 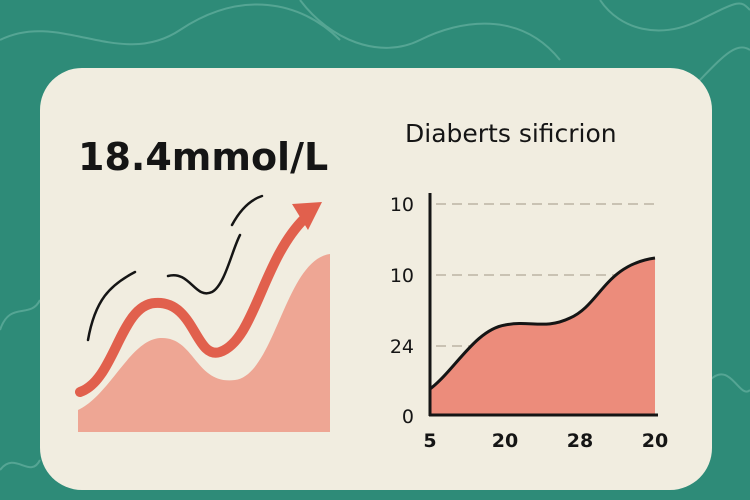 I want to click on chart-area, so click(x=542, y=336).